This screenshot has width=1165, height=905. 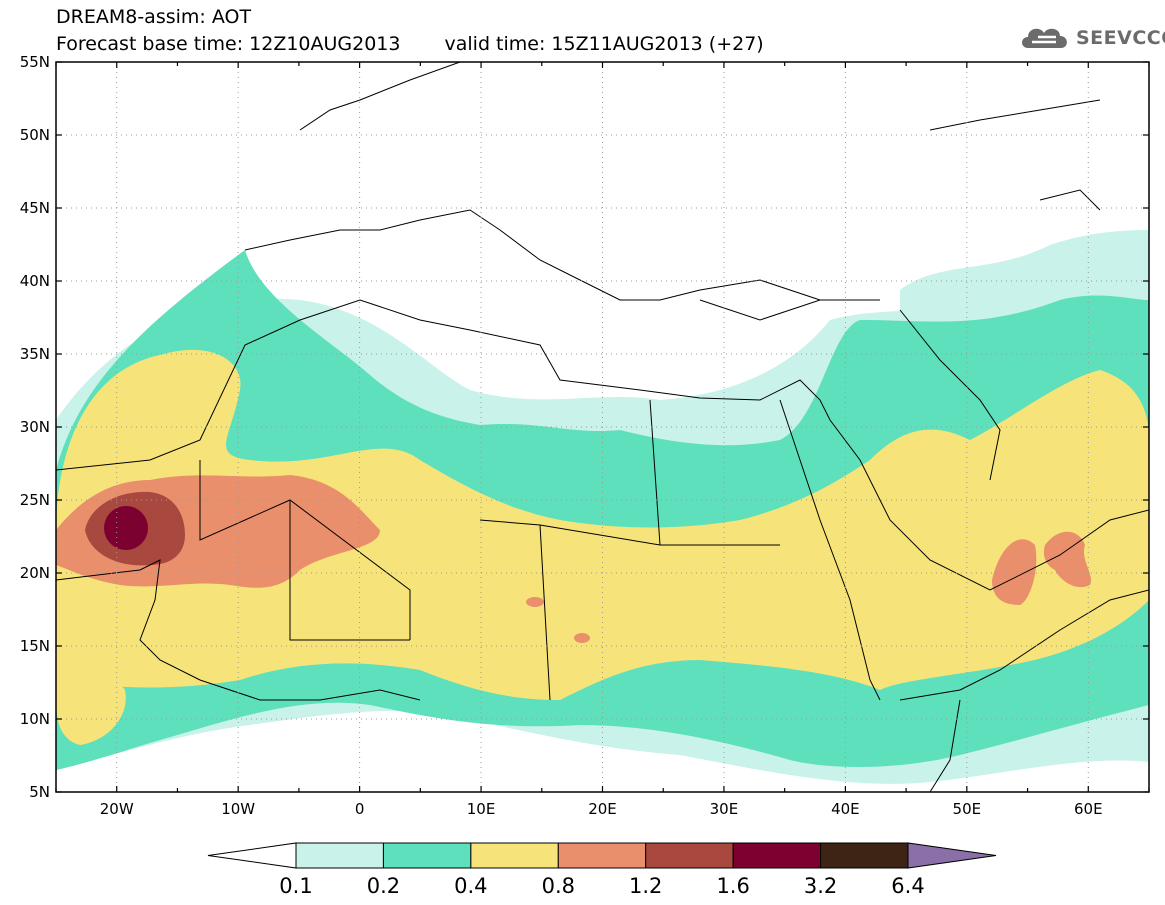 I want to click on lon-label: 20E, so click(x=602, y=809).